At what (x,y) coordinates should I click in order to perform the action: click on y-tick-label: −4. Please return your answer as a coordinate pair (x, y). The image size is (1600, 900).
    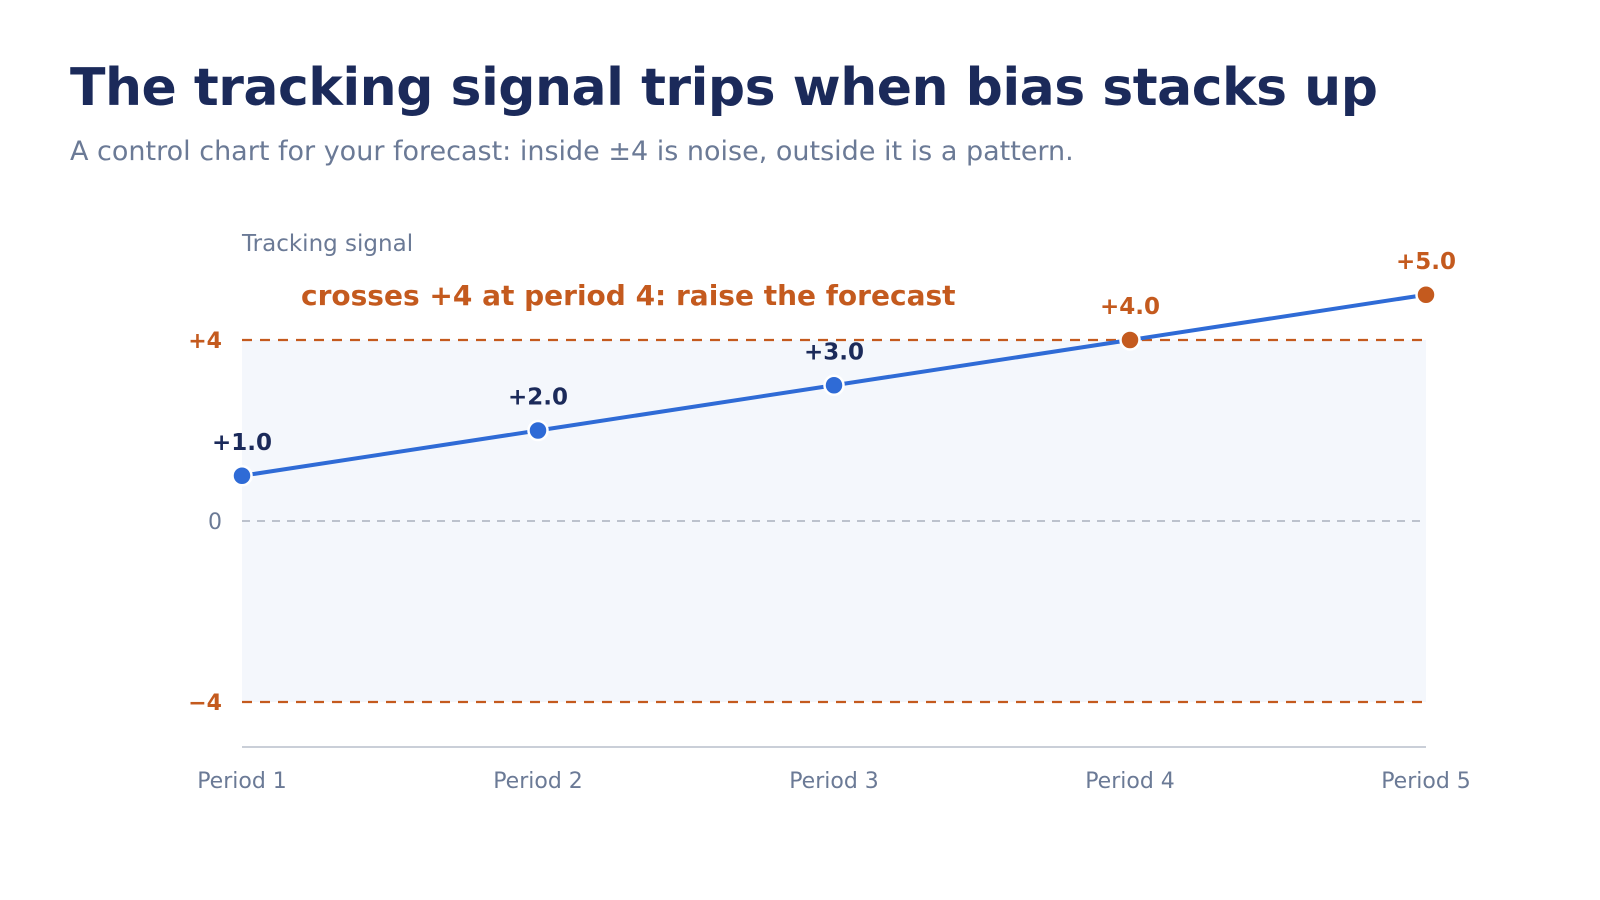
    Looking at the image, I should click on (205, 703).